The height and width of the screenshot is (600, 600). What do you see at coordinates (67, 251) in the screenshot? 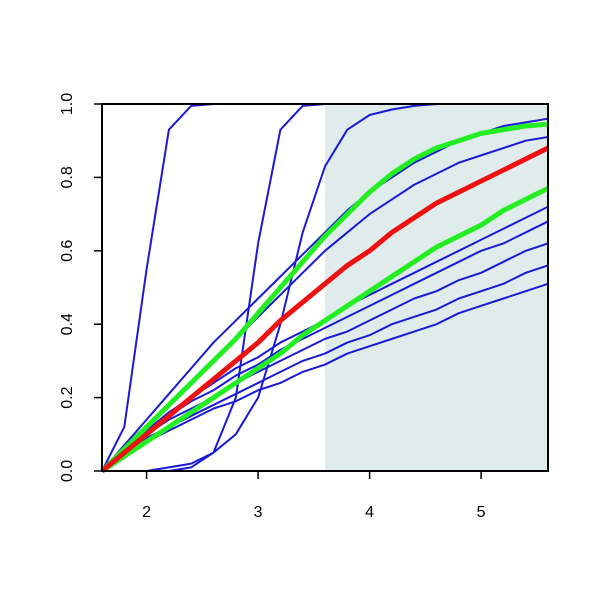
I see `y-tick-label: 0.6` at bounding box center [67, 251].